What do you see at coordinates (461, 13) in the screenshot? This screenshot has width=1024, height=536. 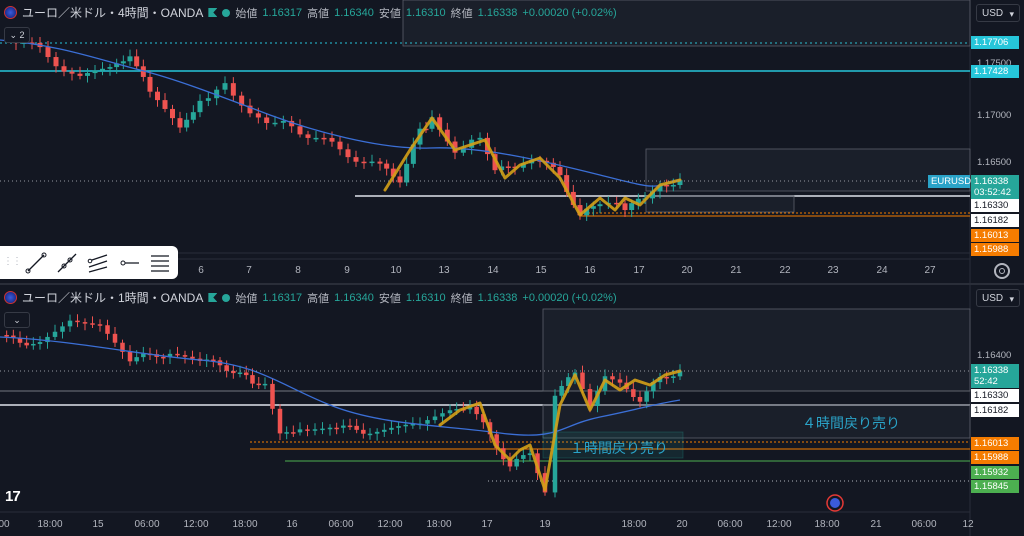 I see `close-label: 終値` at bounding box center [461, 13].